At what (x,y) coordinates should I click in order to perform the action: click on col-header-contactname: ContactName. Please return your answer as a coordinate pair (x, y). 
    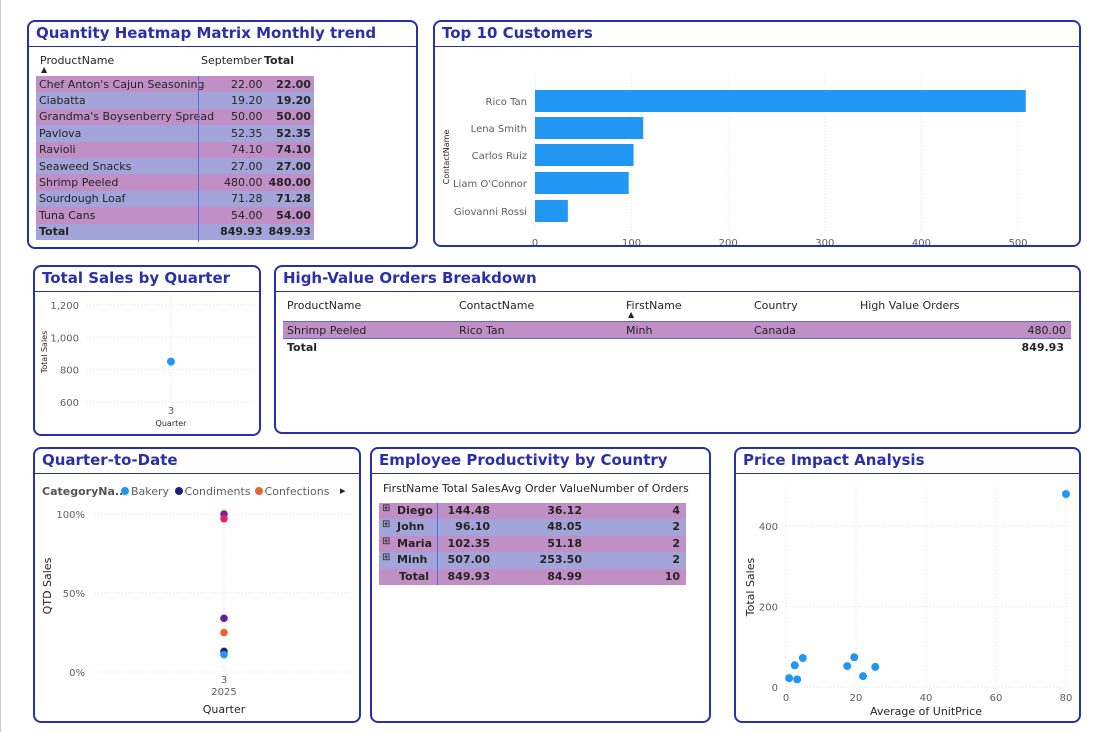
    Looking at the image, I should click on (497, 305).